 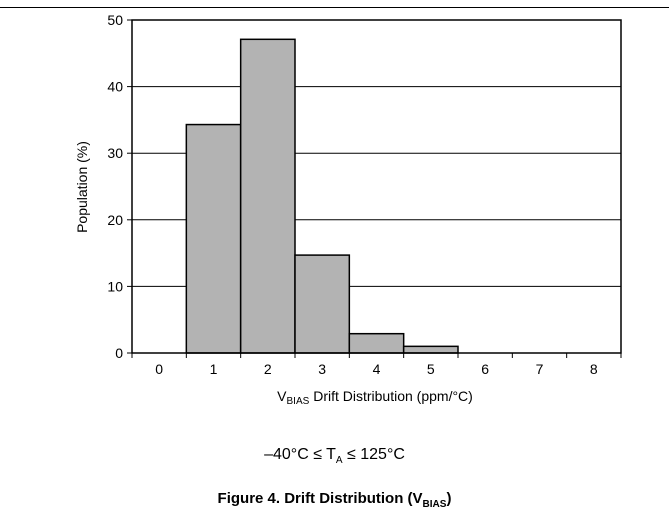 I want to click on x-tick-label-0: 0, so click(x=159, y=369).